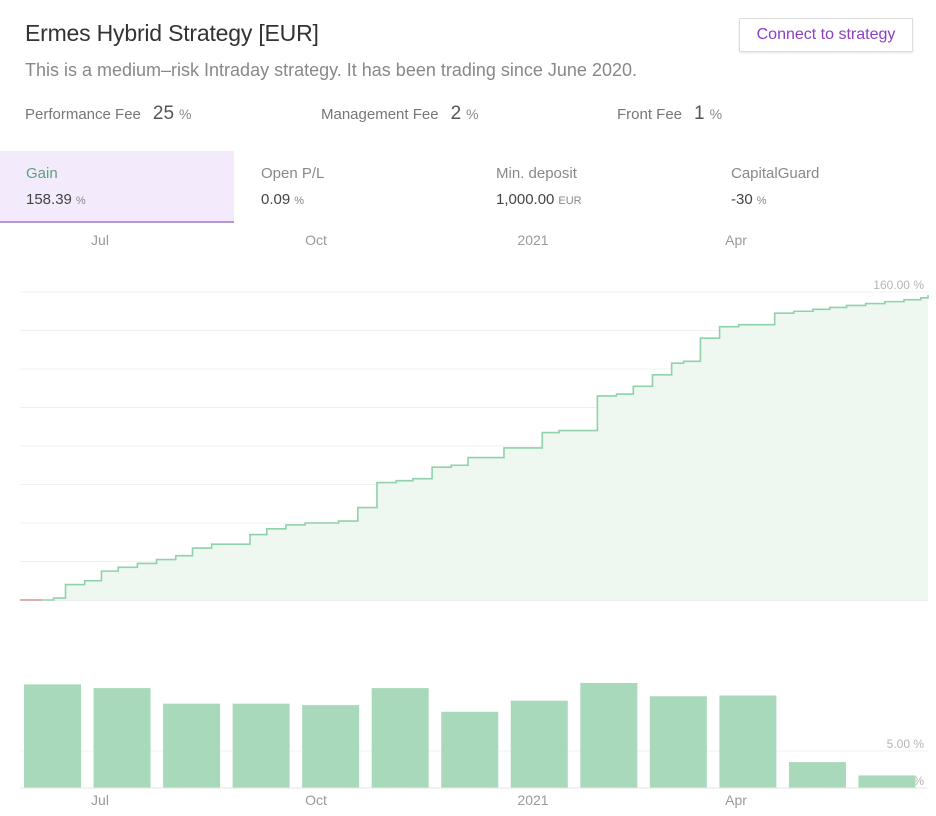  What do you see at coordinates (898, 285) in the screenshot?
I see `y-tick-label: 160.00 %` at bounding box center [898, 285].